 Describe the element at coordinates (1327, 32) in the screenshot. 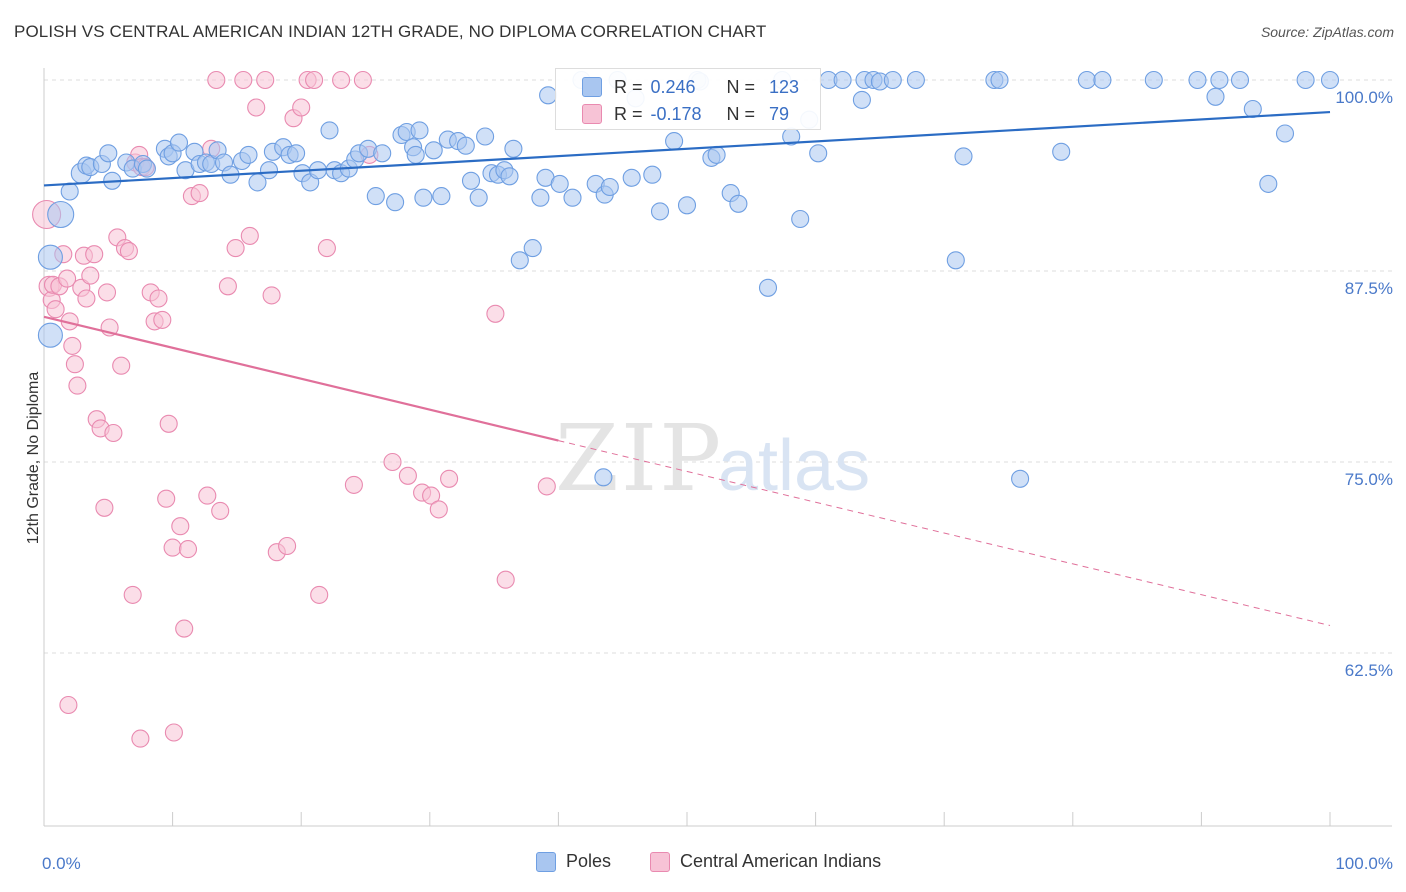

I see `source-label: Source: ZipAtlas.com` at that location.